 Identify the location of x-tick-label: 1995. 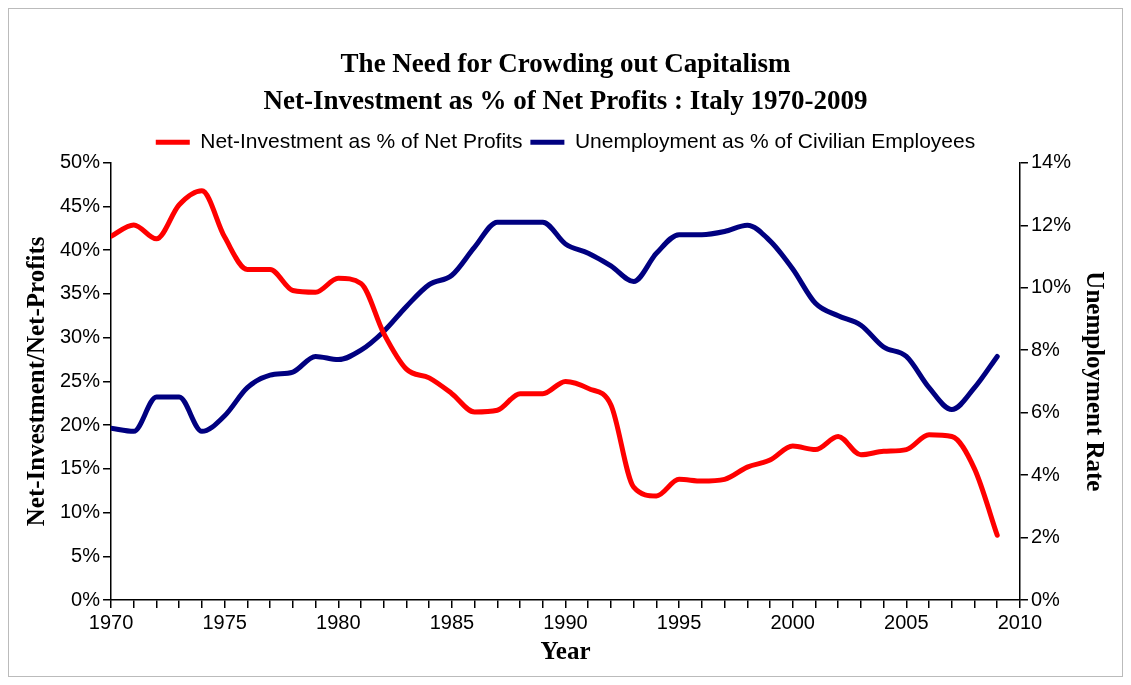
(679, 621).